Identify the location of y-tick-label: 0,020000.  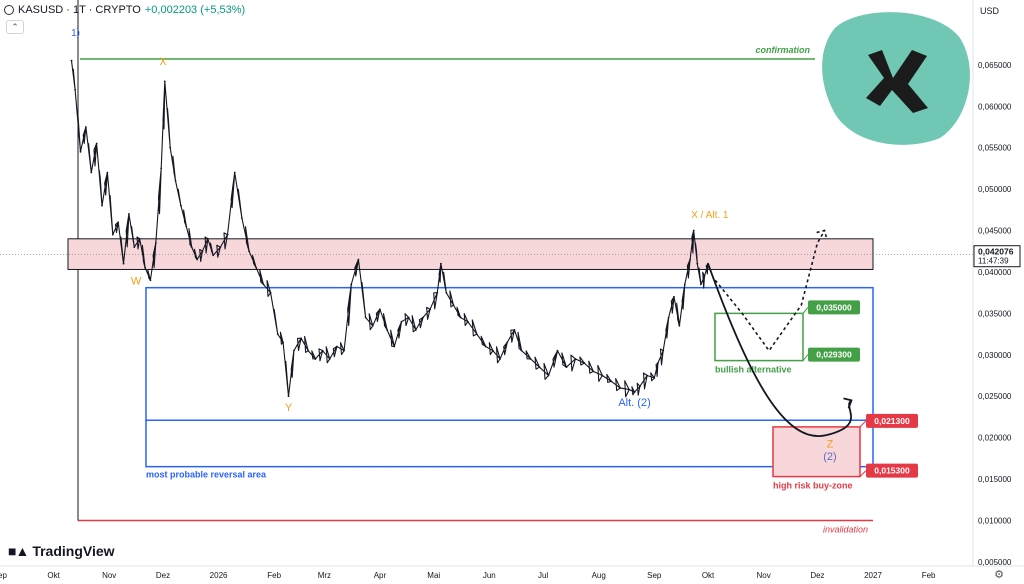
(995, 438).